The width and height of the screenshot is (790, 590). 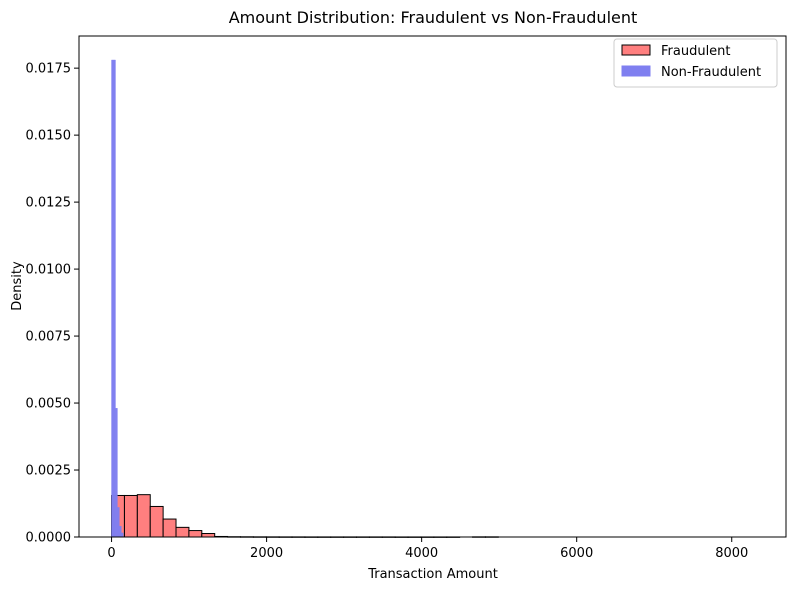 What do you see at coordinates (266, 553) in the screenshot?
I see `x-tick-label: 2000` at bounding box center [266, 553].